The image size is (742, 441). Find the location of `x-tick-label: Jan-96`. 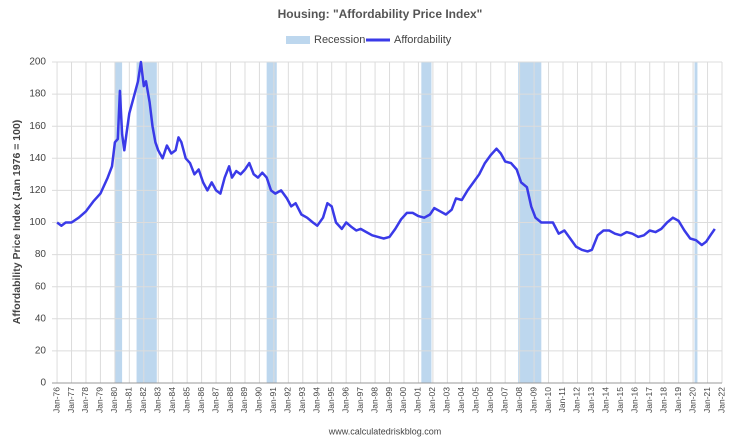

x-tick-label: Jan-96 is located at coordinates (345, 400).